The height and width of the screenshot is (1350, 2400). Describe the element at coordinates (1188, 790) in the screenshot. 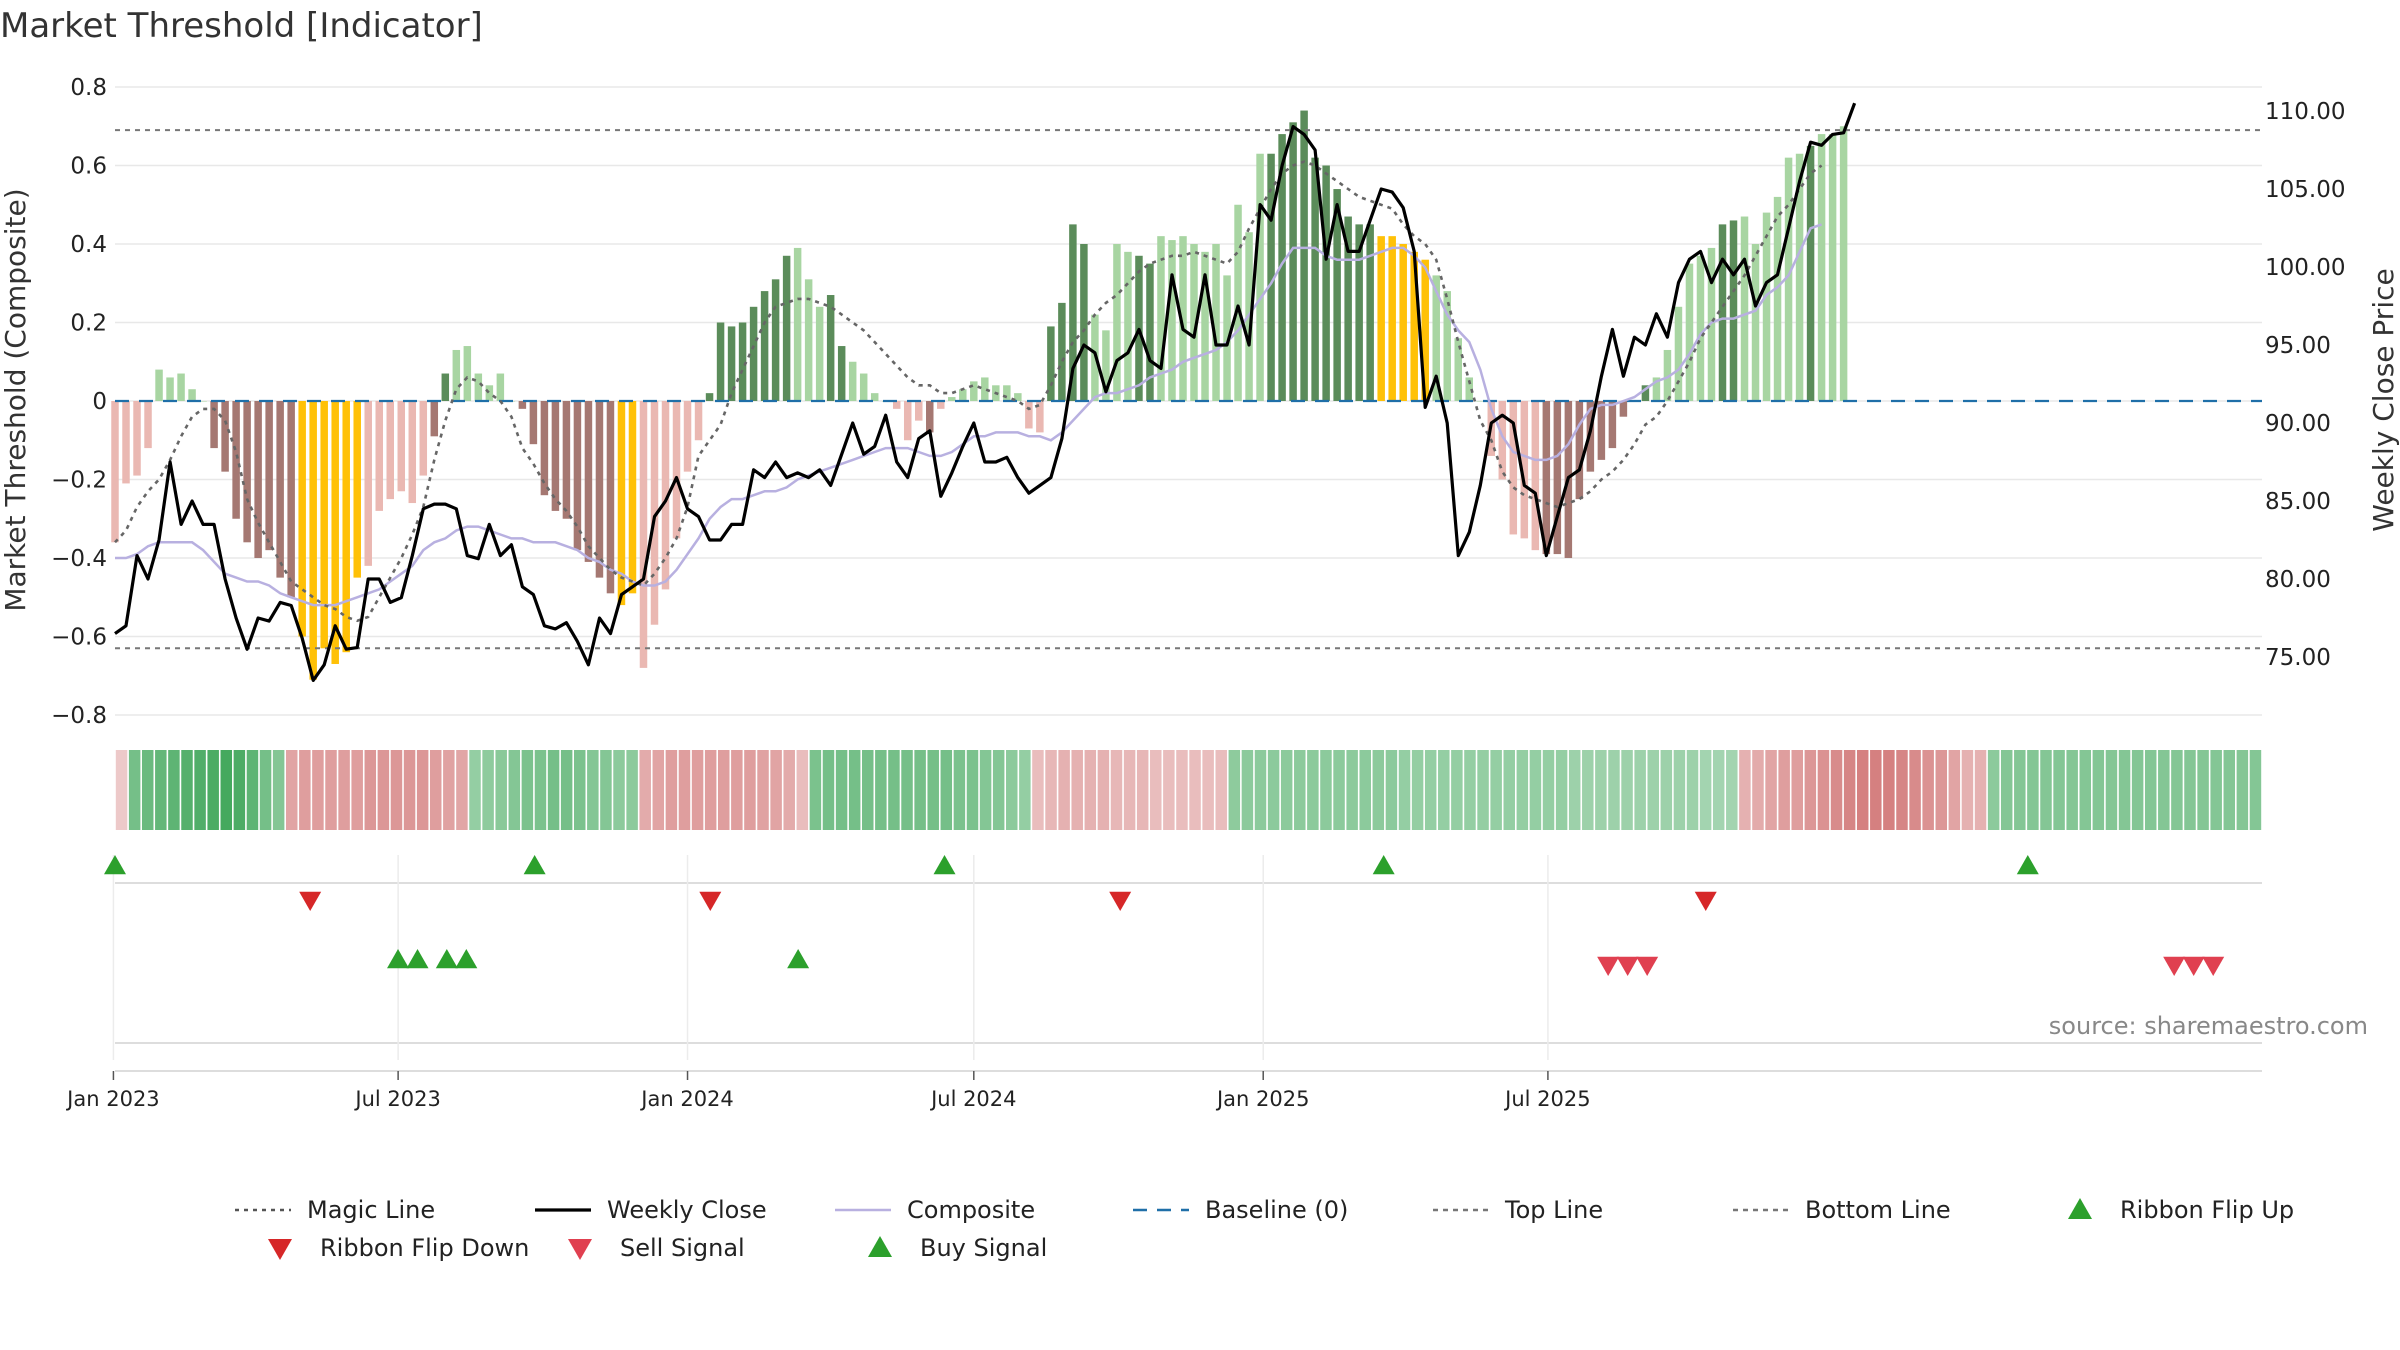

I see `ribbon-strip` at that location.